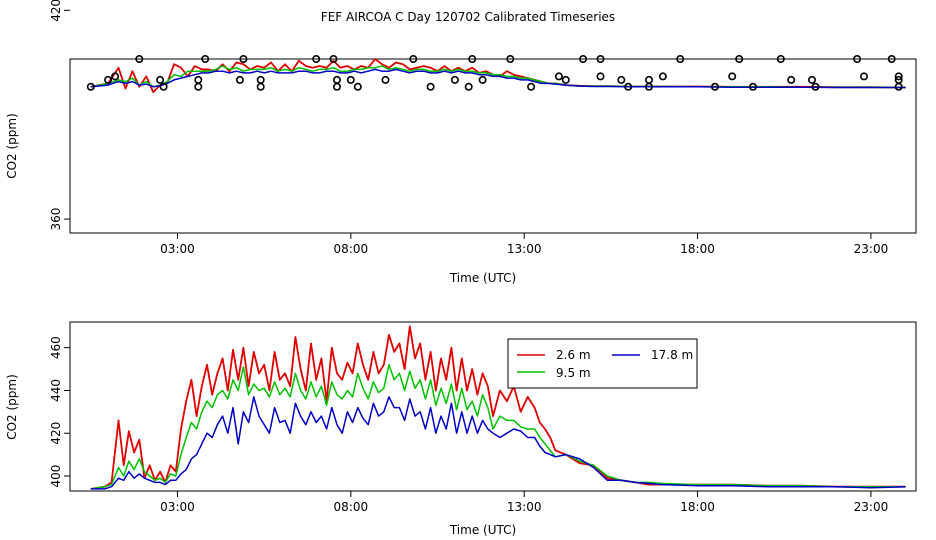 This screenshot has width=936, height=540. I want to click on legend: 2.6 m 9.5 m 17.8 m, so click(602, 363).